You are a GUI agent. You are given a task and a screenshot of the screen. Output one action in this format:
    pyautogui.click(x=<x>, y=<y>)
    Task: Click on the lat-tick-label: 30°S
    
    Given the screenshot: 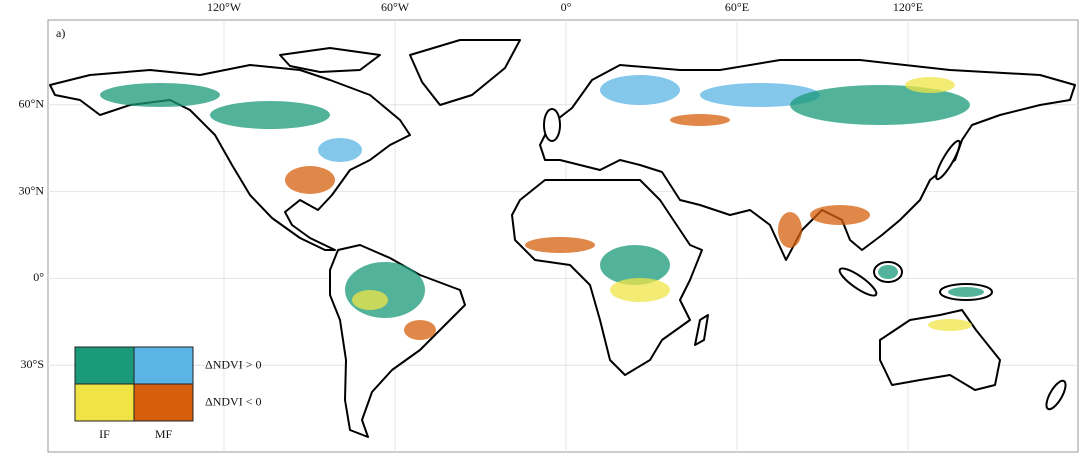 What is the action you would take?
    pyautogui.click(x=32, y=364)
    